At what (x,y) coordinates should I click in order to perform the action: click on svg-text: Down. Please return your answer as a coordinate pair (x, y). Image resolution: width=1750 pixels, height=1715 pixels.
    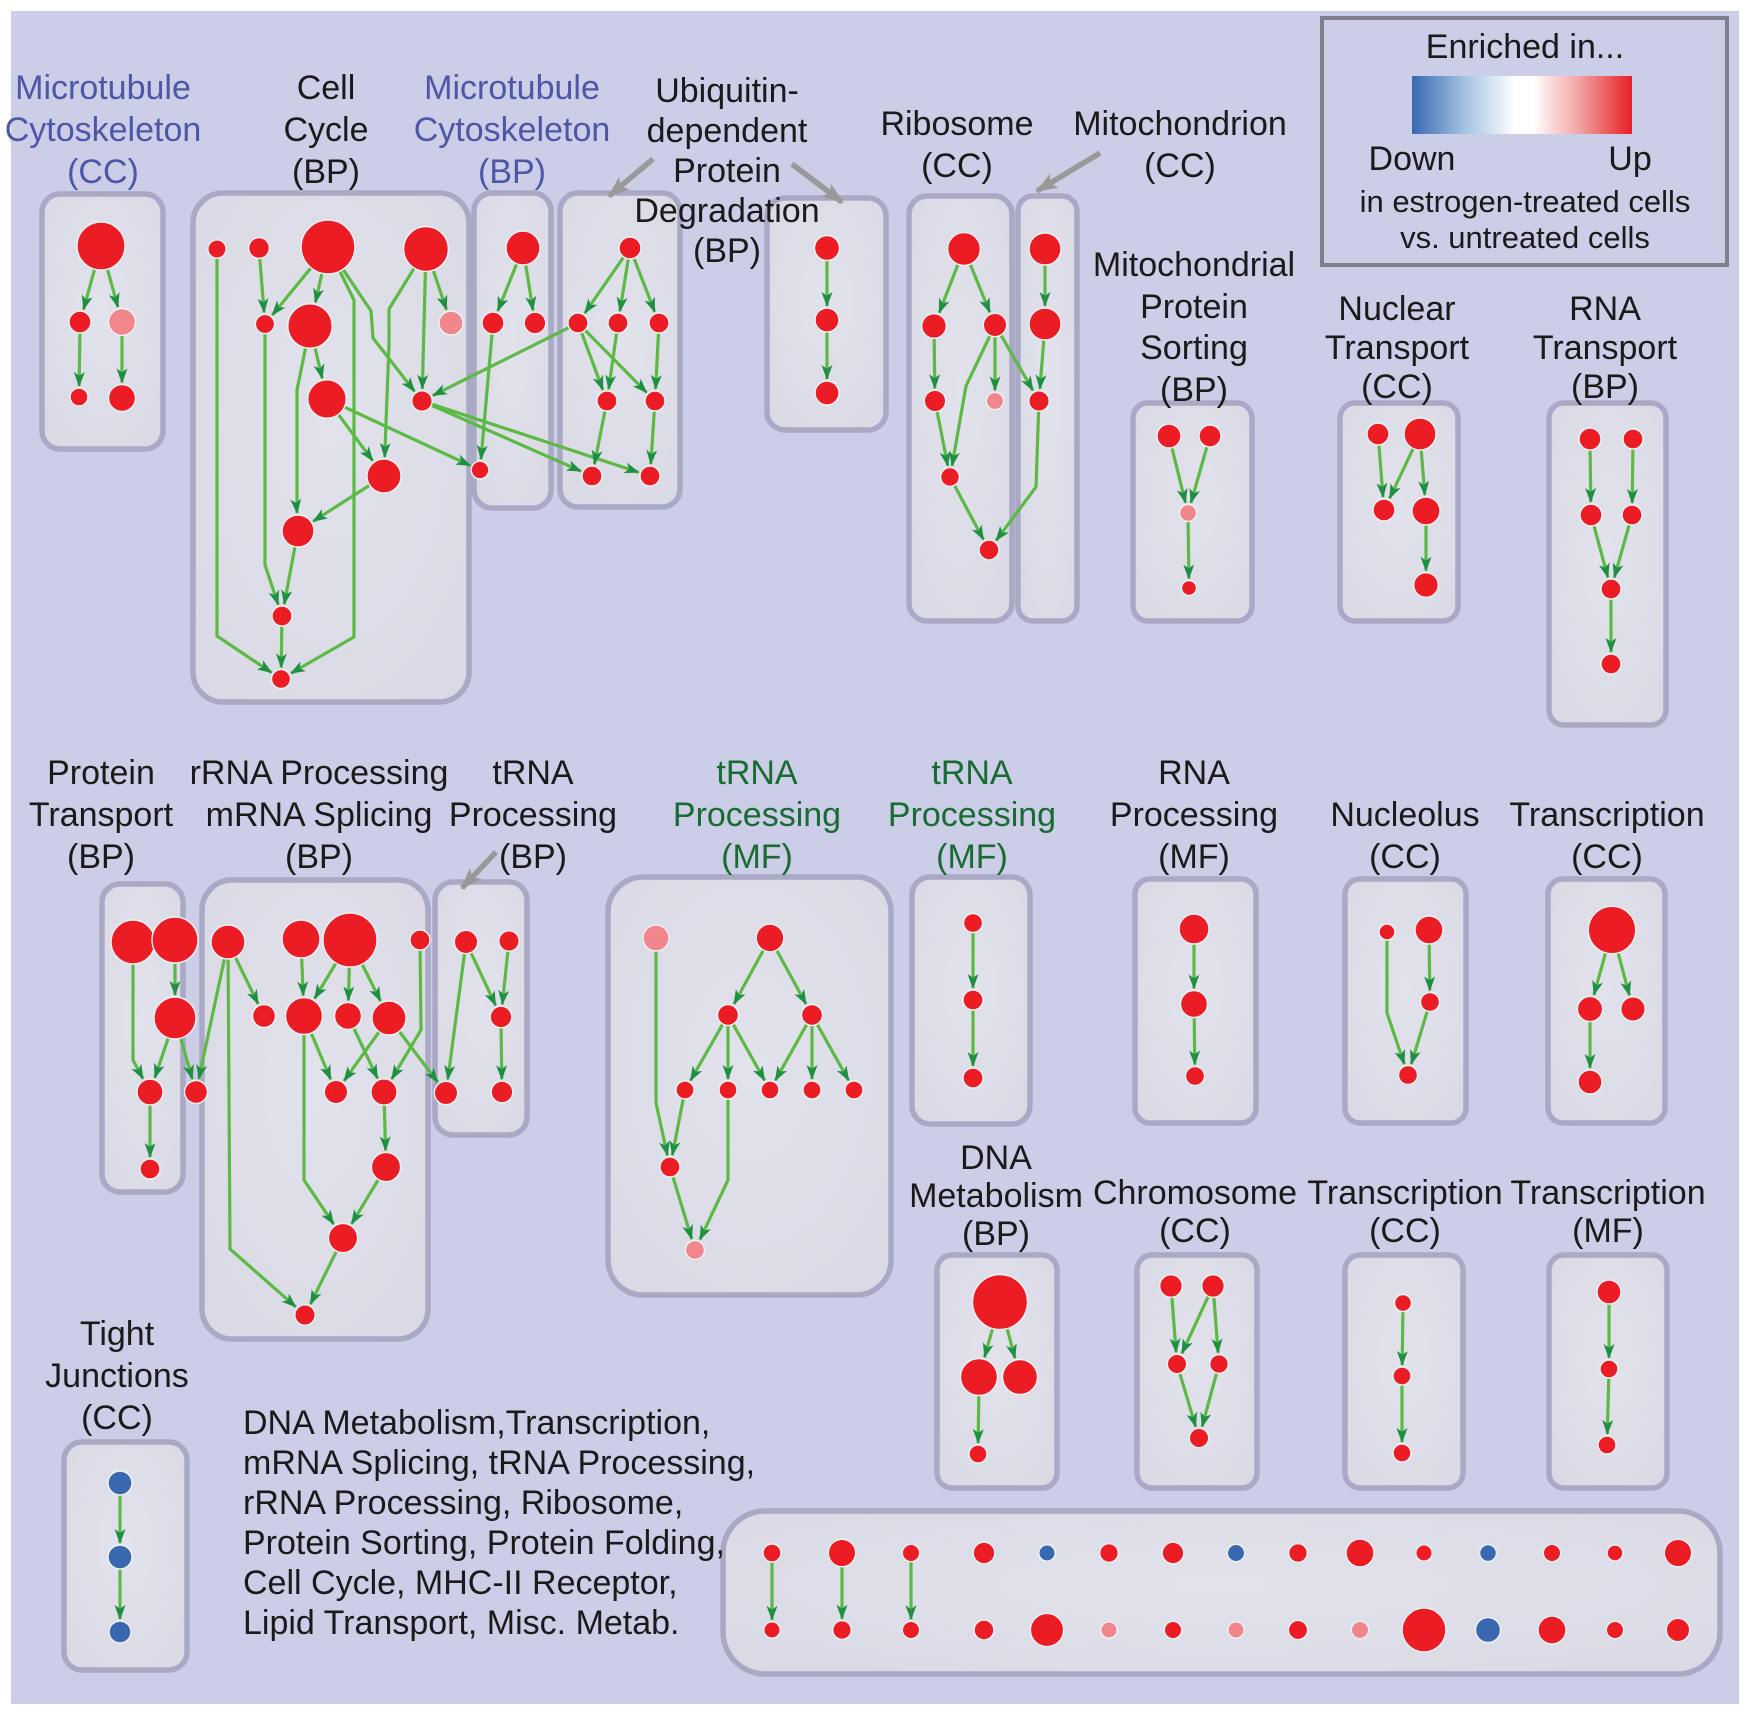
    Looking at the image, I should click on (1412, 159).